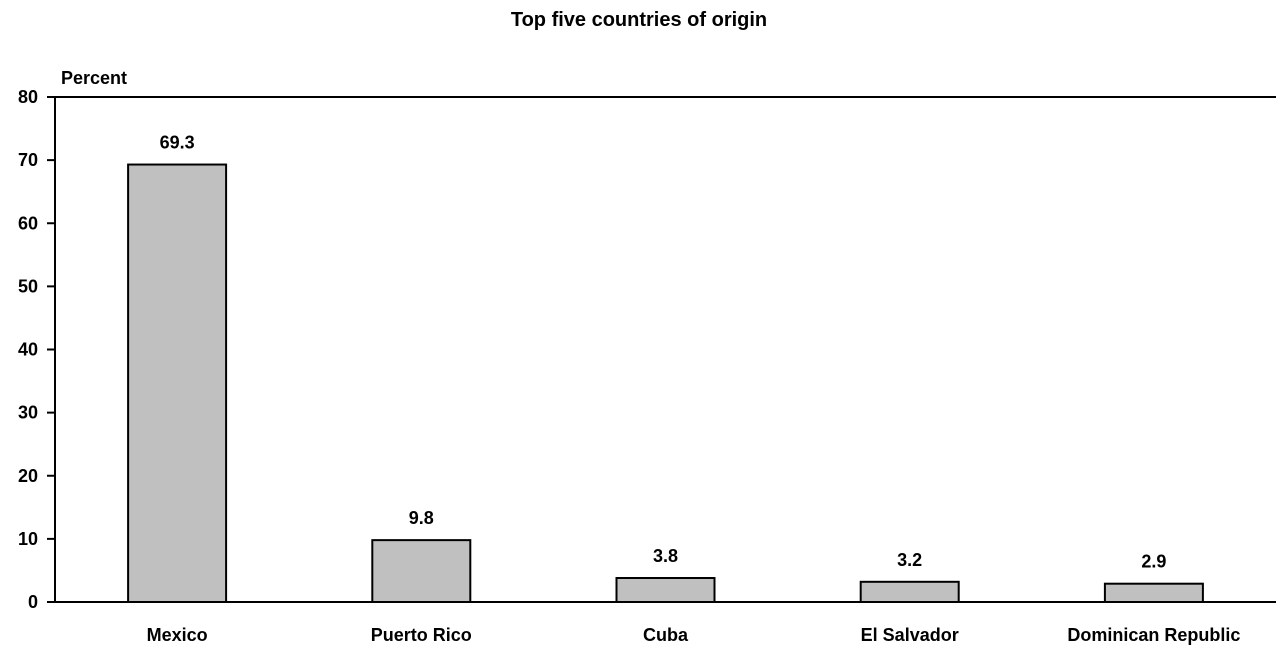 This screenshot has width=1278, height=649. Describe the element at coordinates (1153, 562) in the screenshot. I see `data-label: 2.9` at that location.